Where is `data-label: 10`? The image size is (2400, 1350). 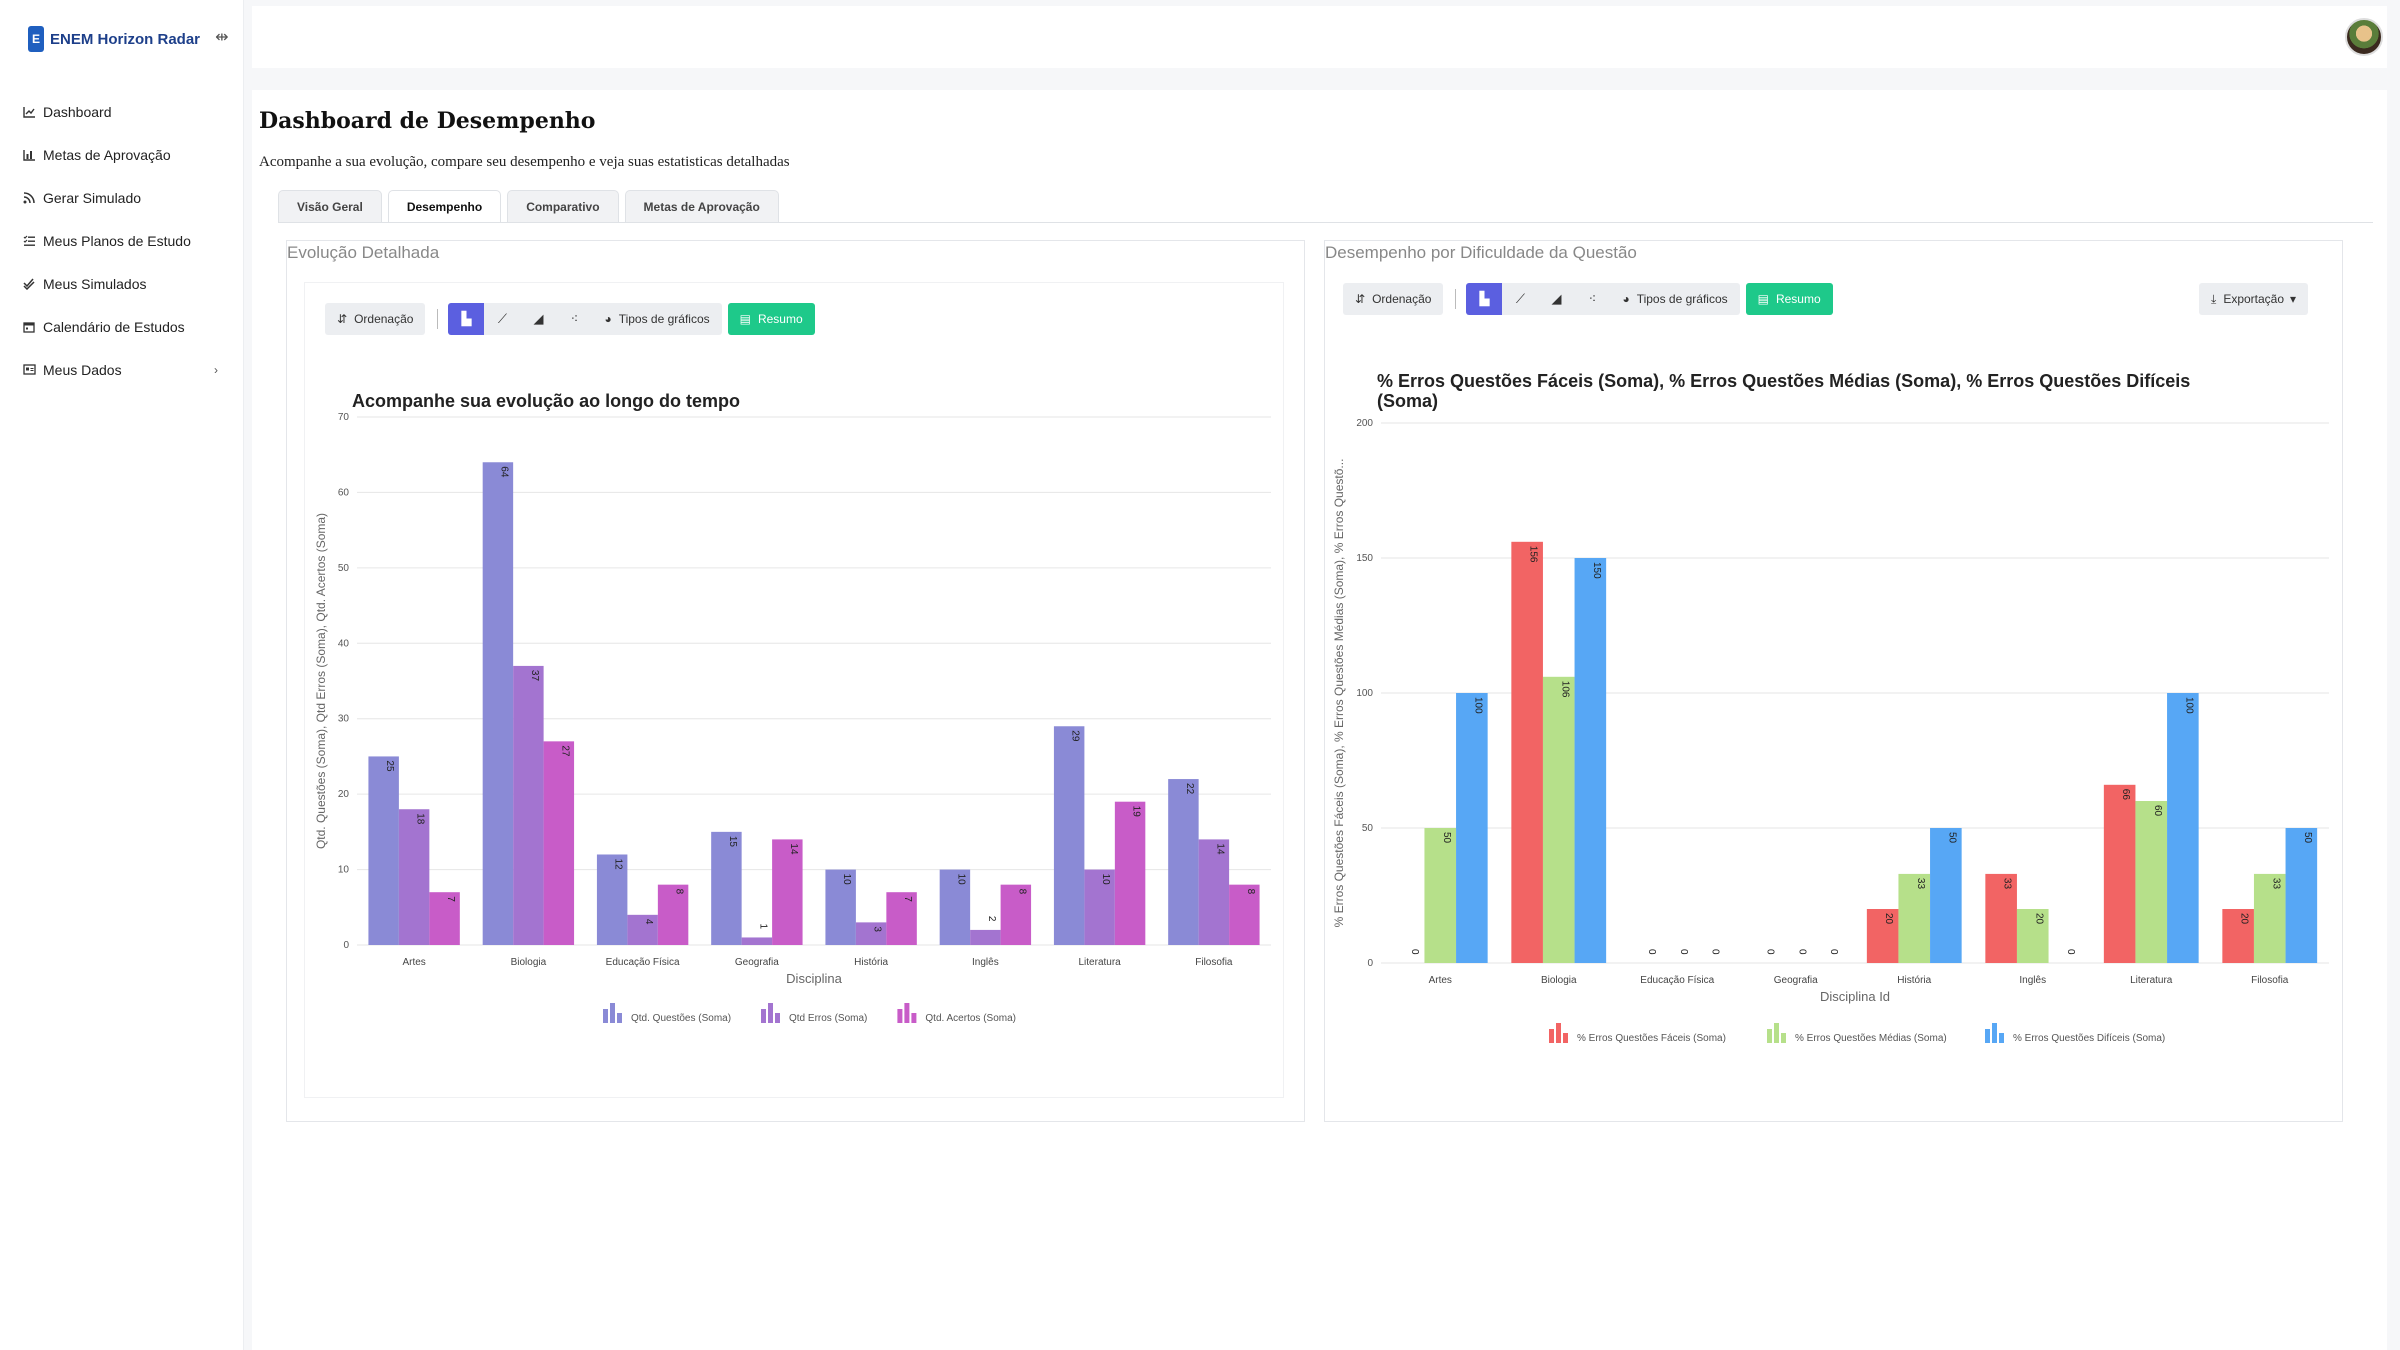
data-label: 10 is located at coordinates (1105, 880).